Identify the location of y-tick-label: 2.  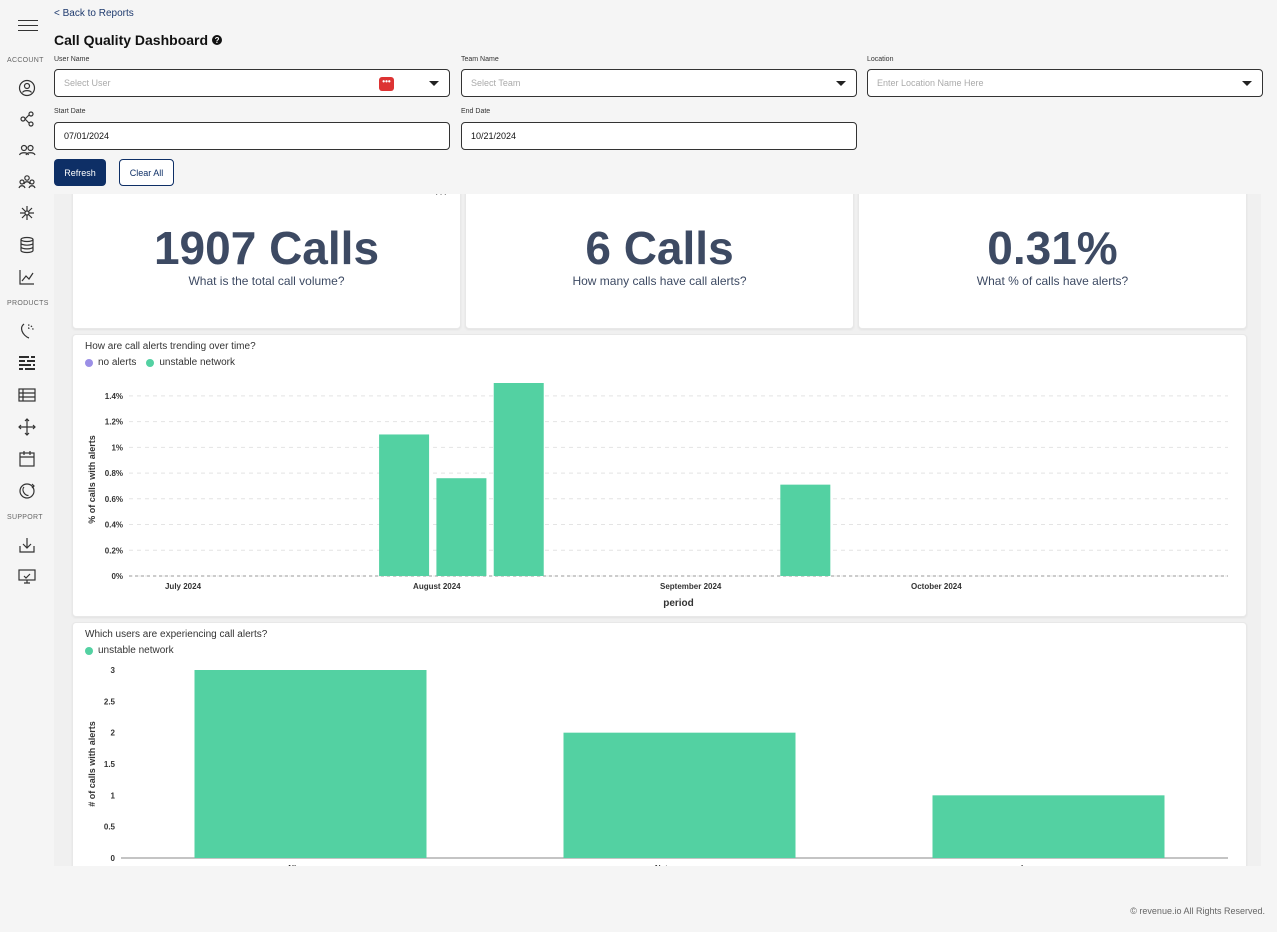
(113, 733).